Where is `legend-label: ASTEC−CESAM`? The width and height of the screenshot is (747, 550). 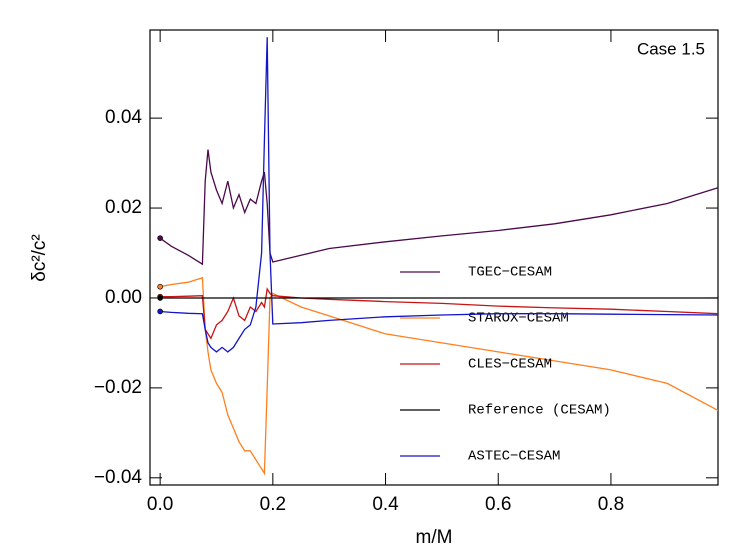 legend-label: ASTEC−CESAM is located at coordinates (514, 457).